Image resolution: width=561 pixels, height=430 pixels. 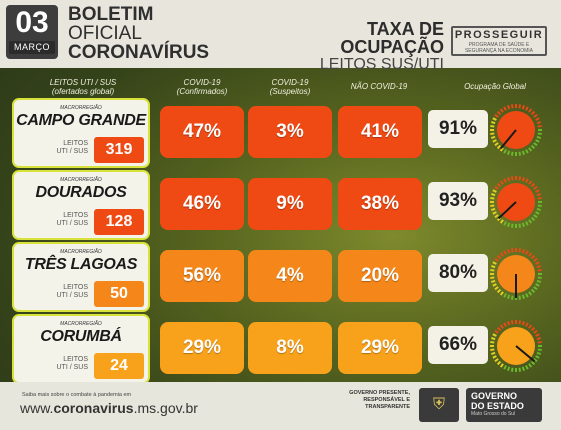 What do you see at coordinates (32, 47) in the screenshot?
I see `date-month: MARÇO` at bounding box center [32, 47].